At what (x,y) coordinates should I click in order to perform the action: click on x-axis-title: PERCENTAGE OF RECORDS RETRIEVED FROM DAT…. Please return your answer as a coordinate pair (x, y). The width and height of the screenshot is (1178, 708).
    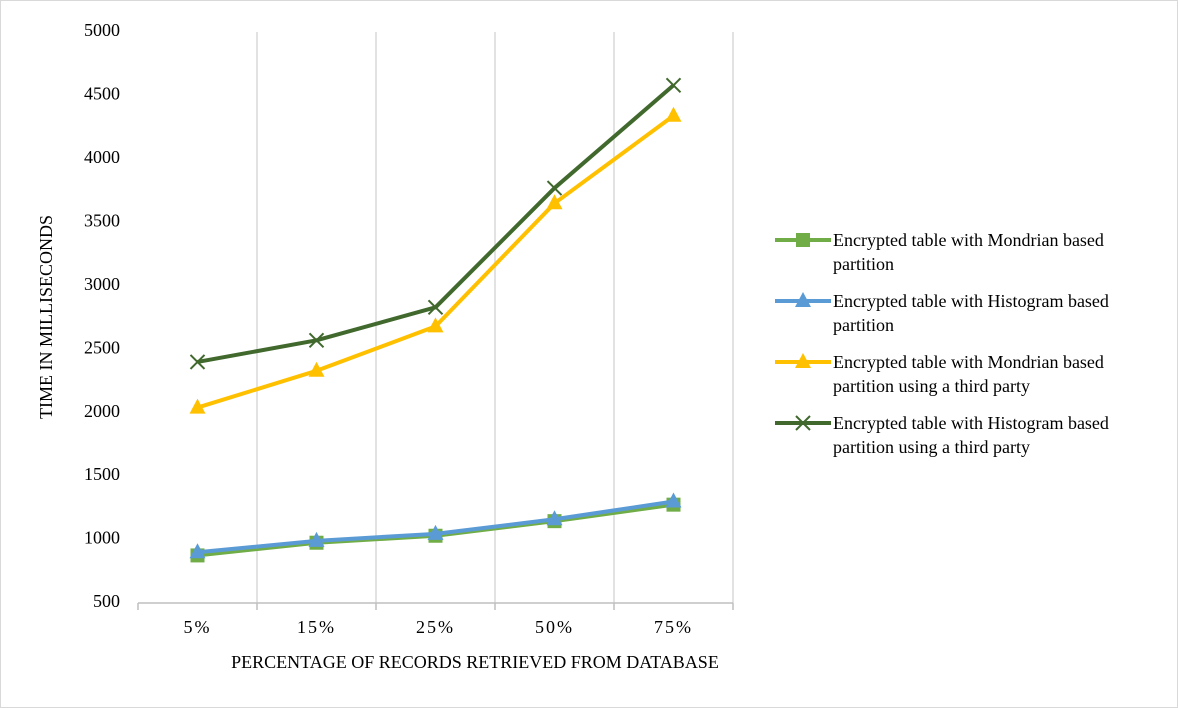
    Looking at the image, I should click on (475, 662).